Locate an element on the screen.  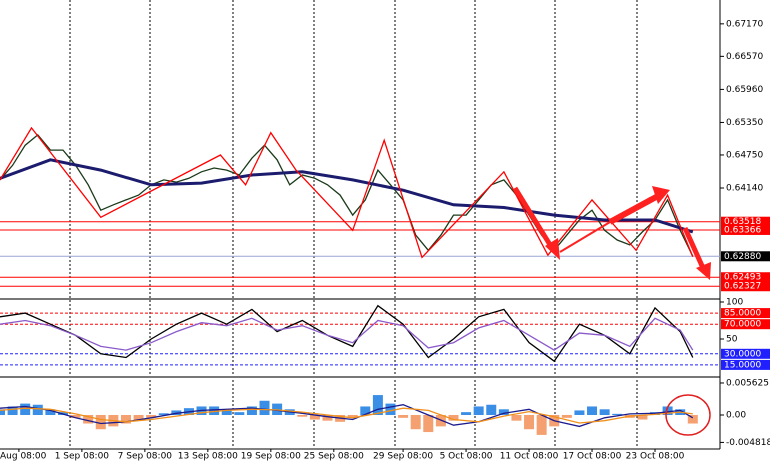
y-tick-label: 0.64140 is located at coordinates (744, 189).